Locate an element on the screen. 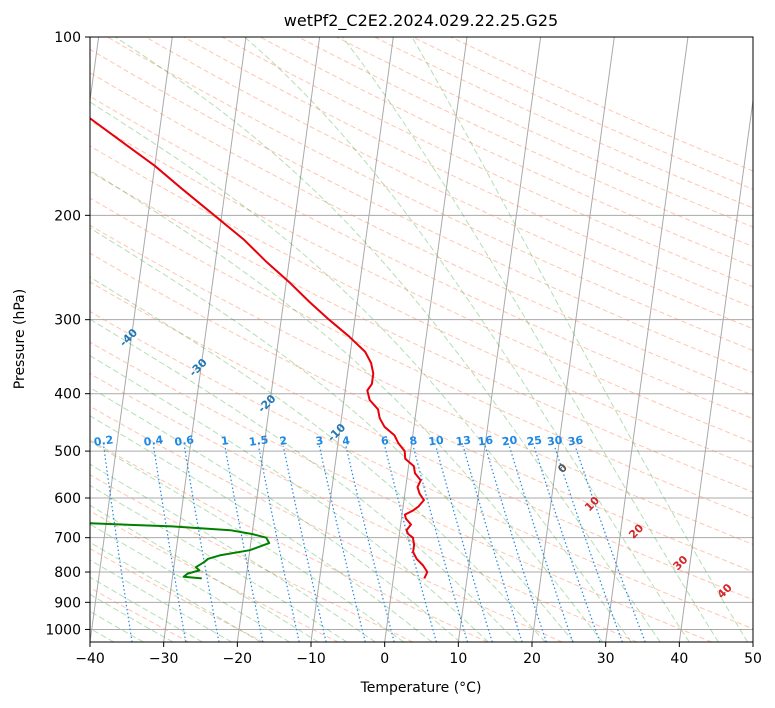 This screenshot has width=775, height=708. y-tick-label: 200 is located at coordinates (67, 216).